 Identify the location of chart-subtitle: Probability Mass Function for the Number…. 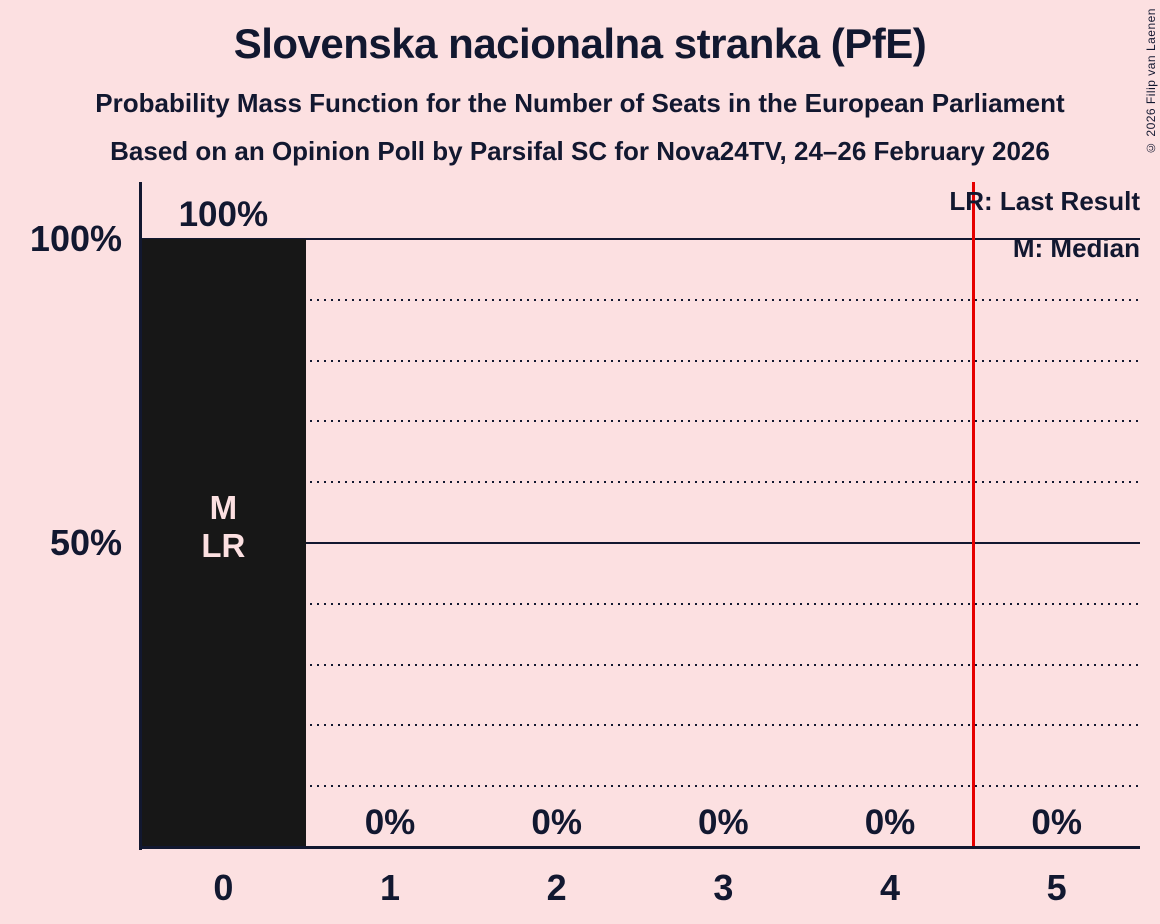
(580, 103).